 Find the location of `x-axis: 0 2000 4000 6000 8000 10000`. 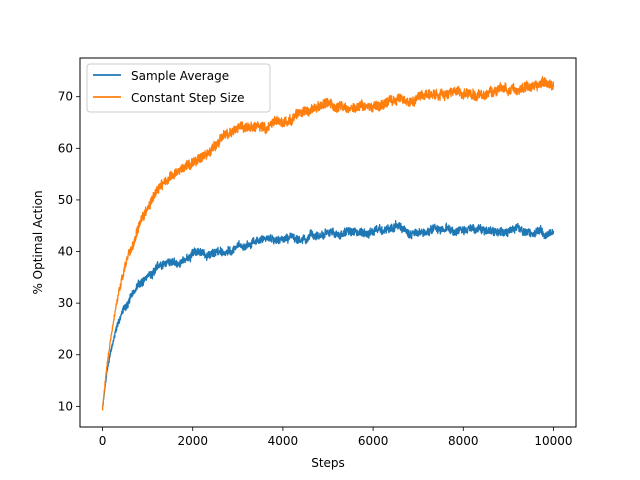

x-axis: 0 2000 4000 6000 8000 10000 is located at coordinates (336, 437).